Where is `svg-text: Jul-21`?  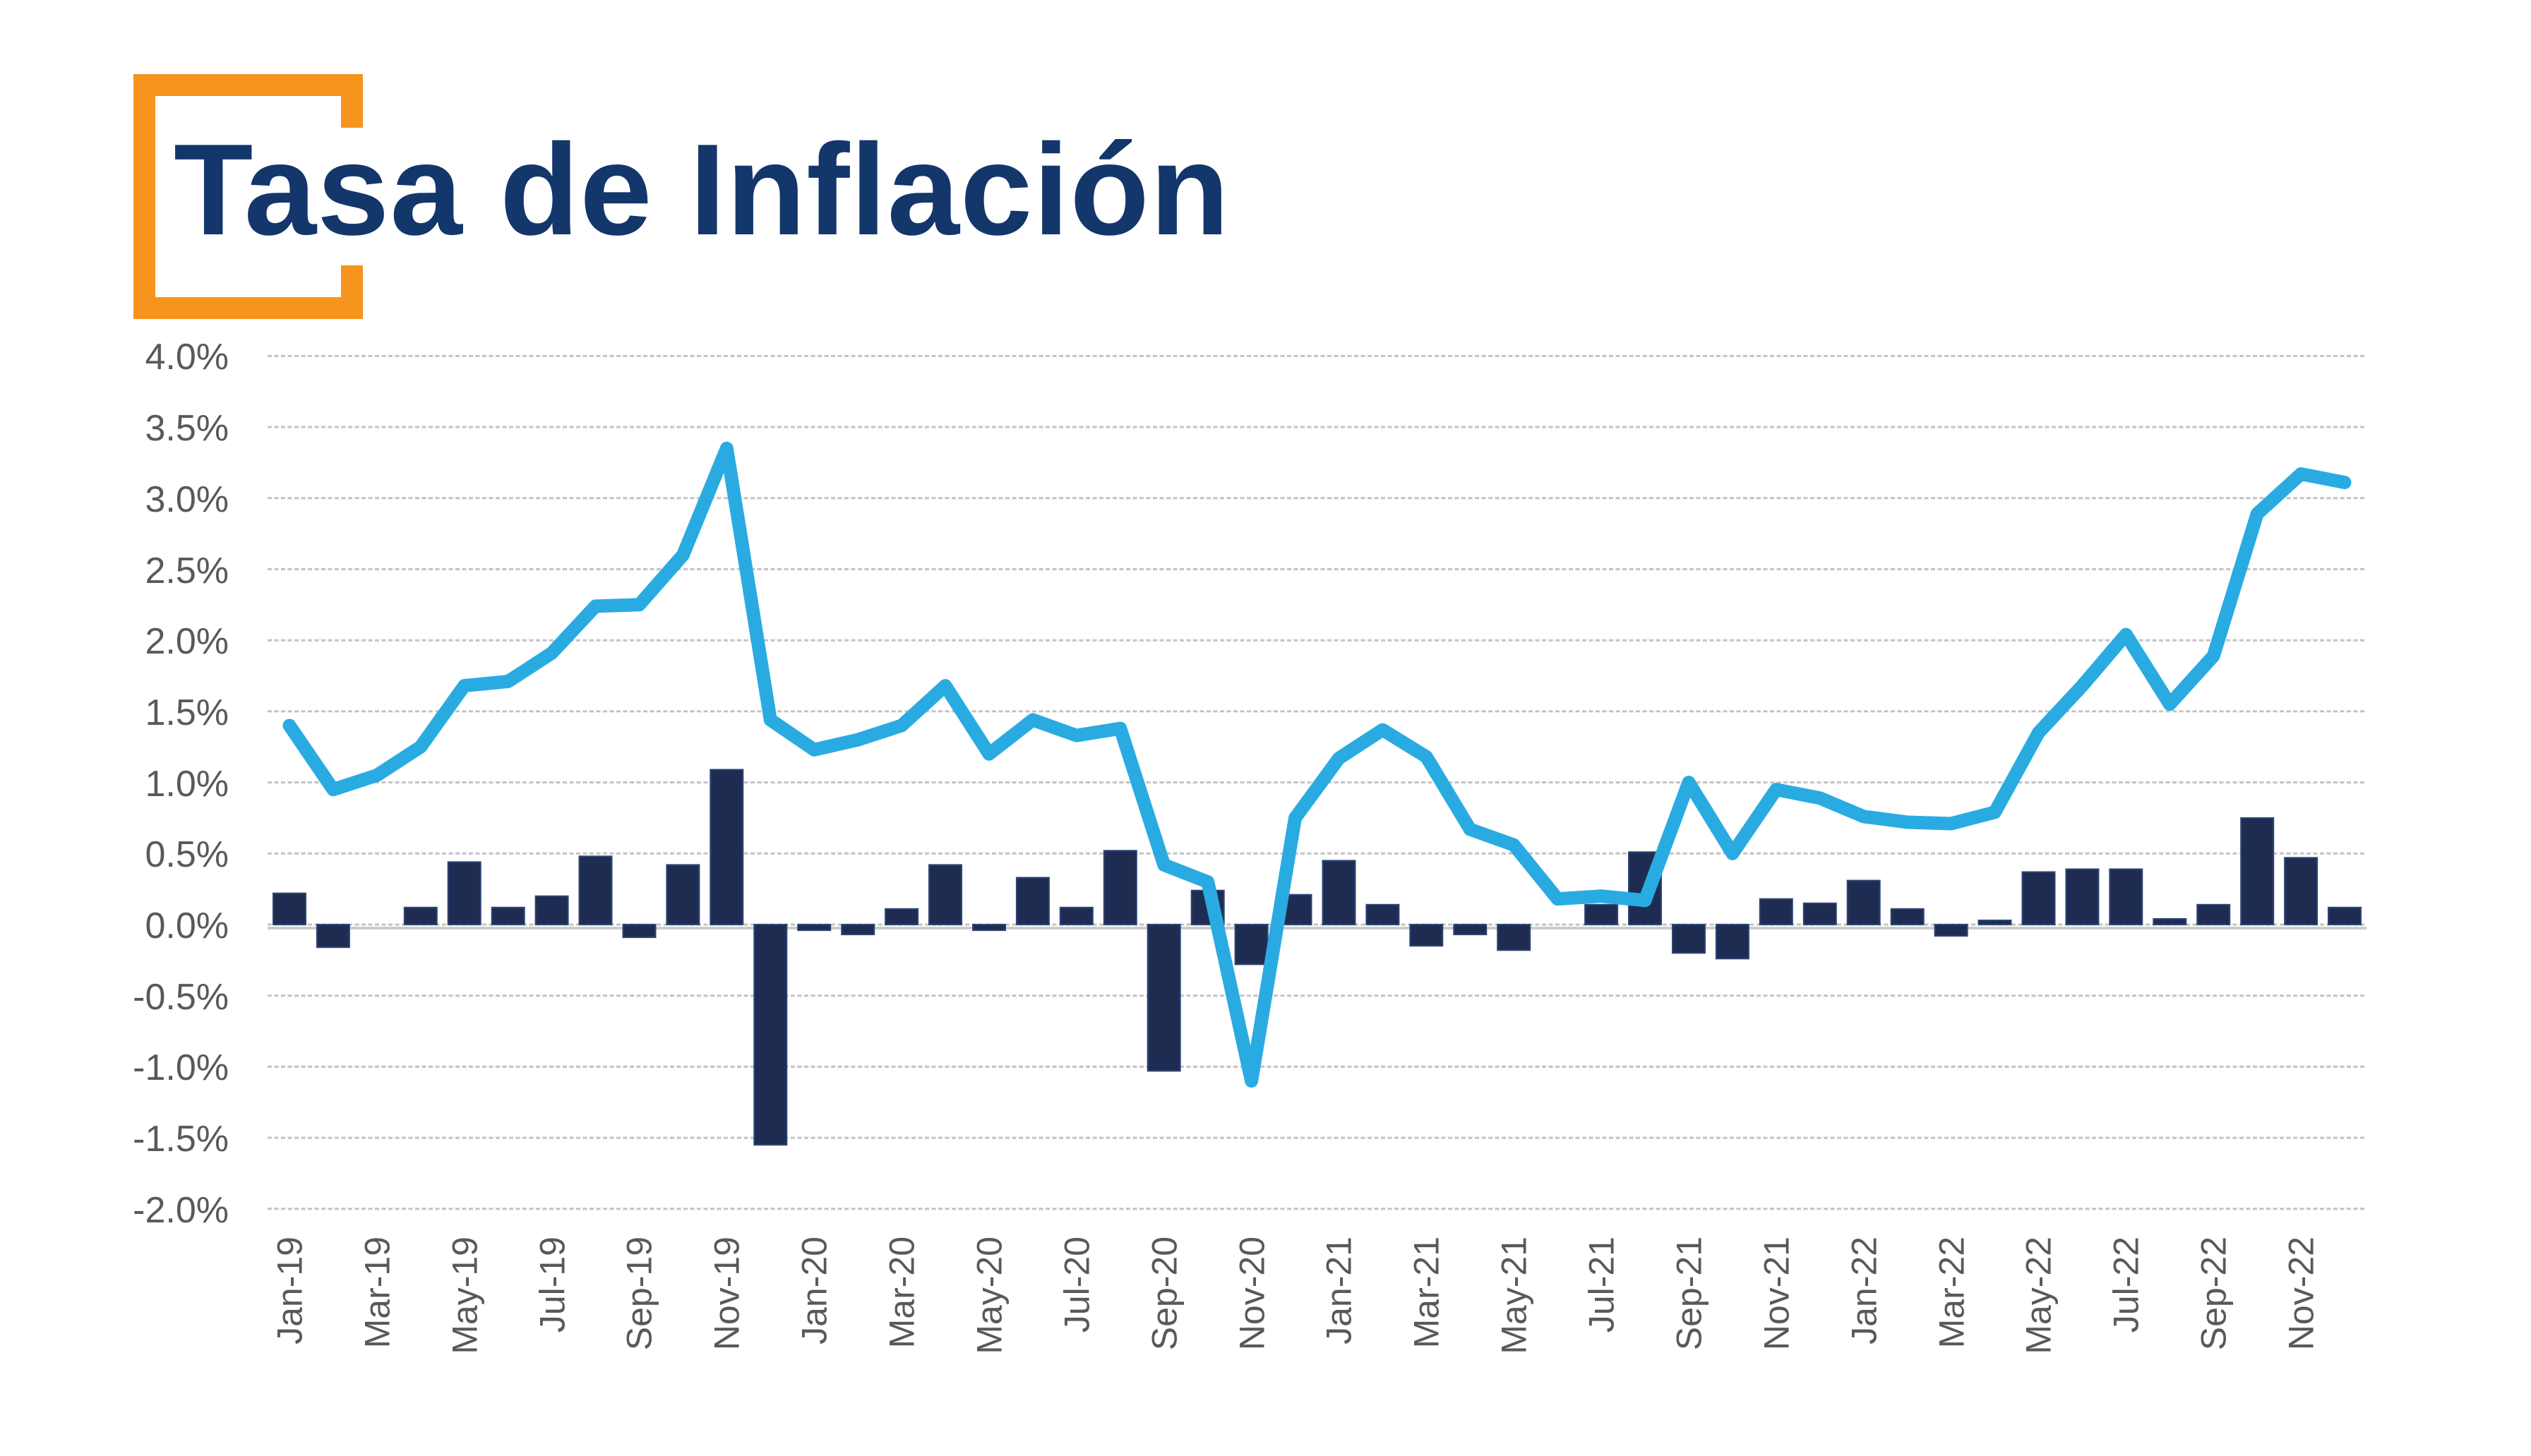
svg-text: Jul-21 is located at coordinates (1602, 1284).